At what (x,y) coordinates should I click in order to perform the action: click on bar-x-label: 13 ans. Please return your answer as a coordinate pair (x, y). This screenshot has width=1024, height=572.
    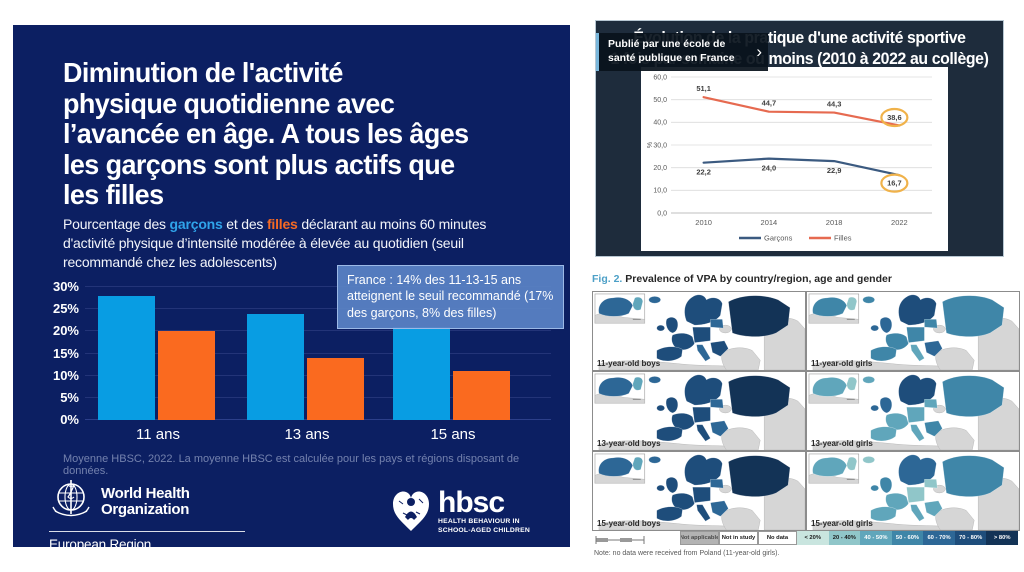
    Looking at the image, I should click on (307, 434).